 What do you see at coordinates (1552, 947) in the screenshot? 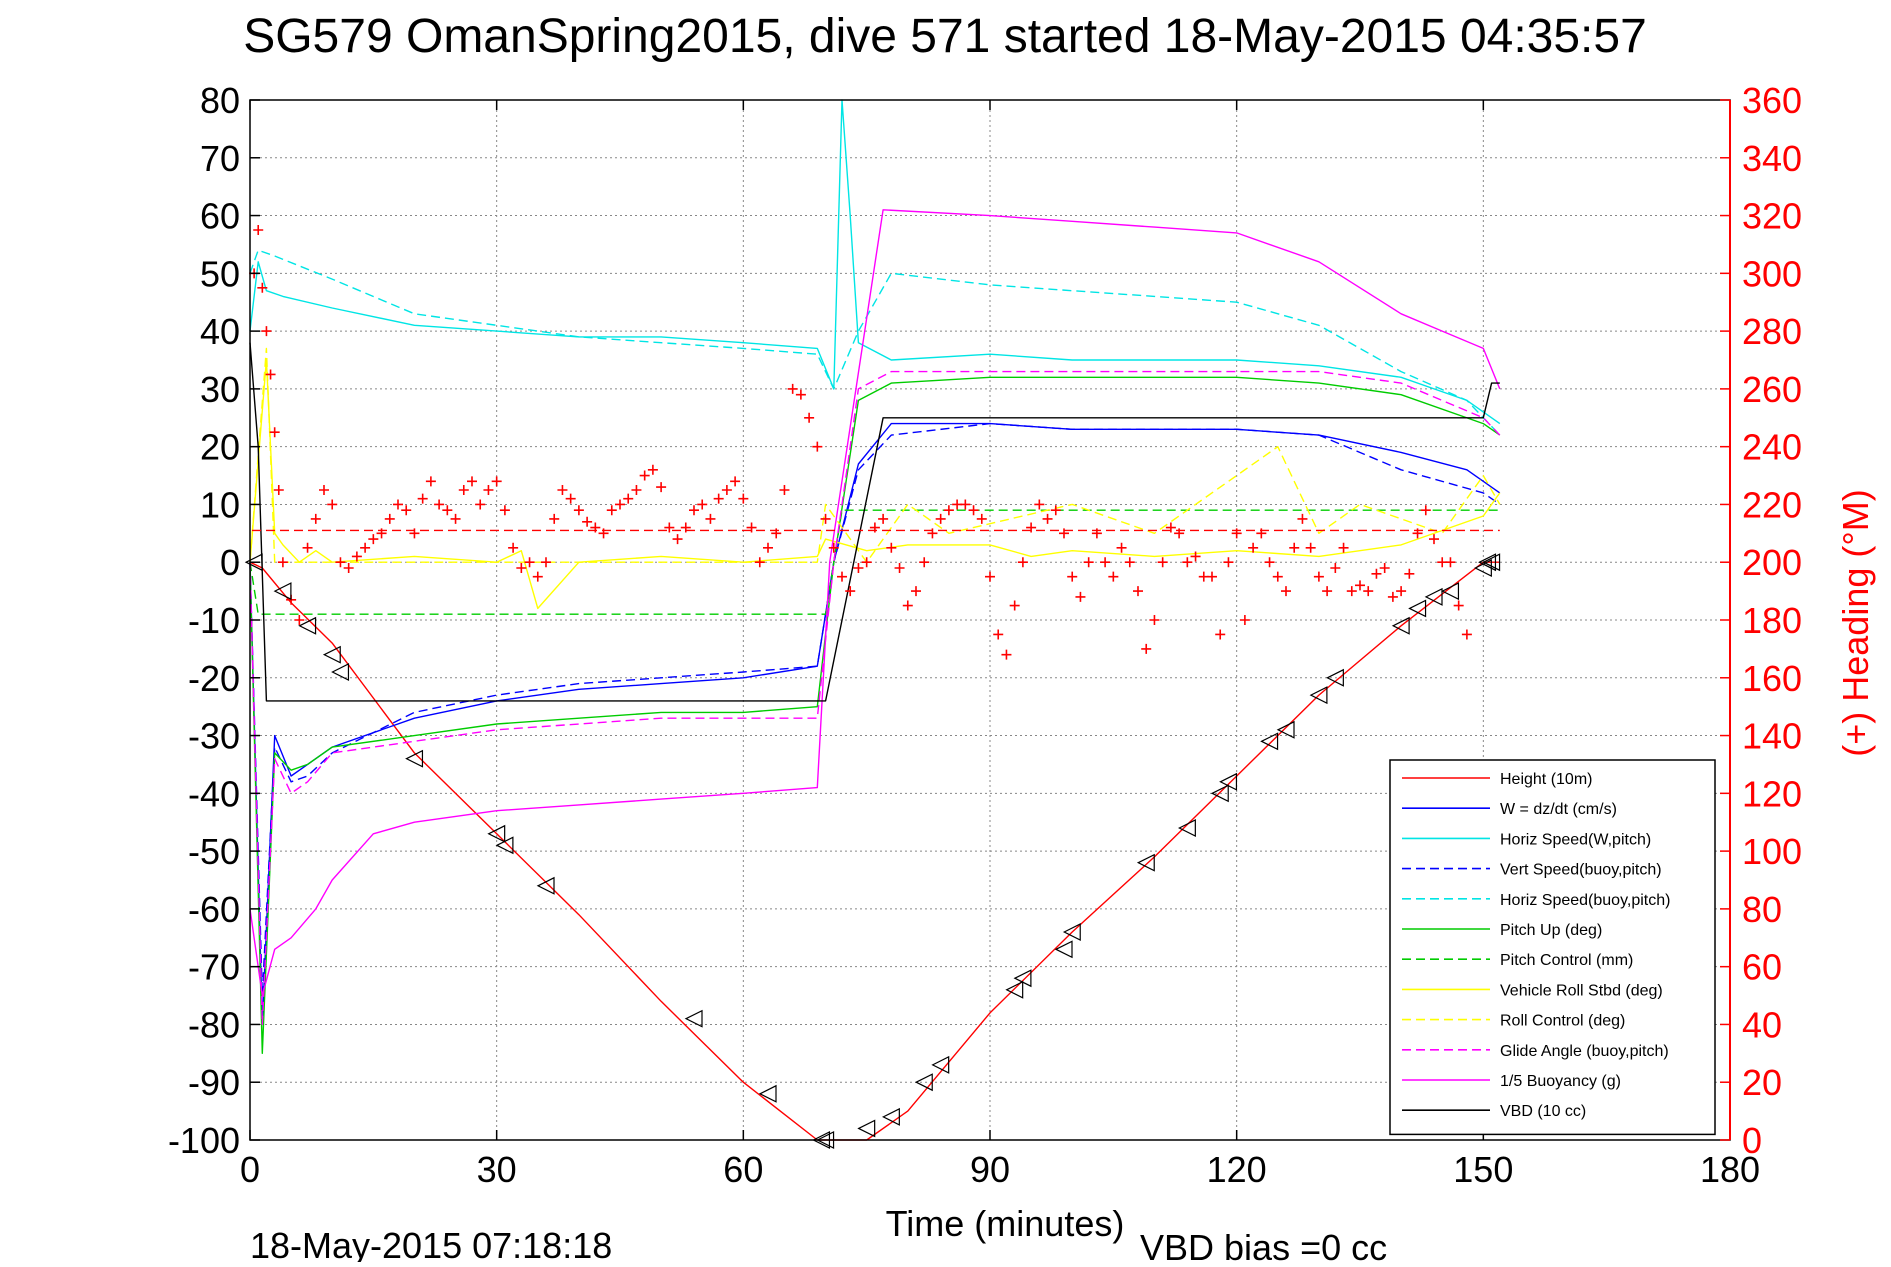
I see `legend-box` at bounding box center [1552, 947].